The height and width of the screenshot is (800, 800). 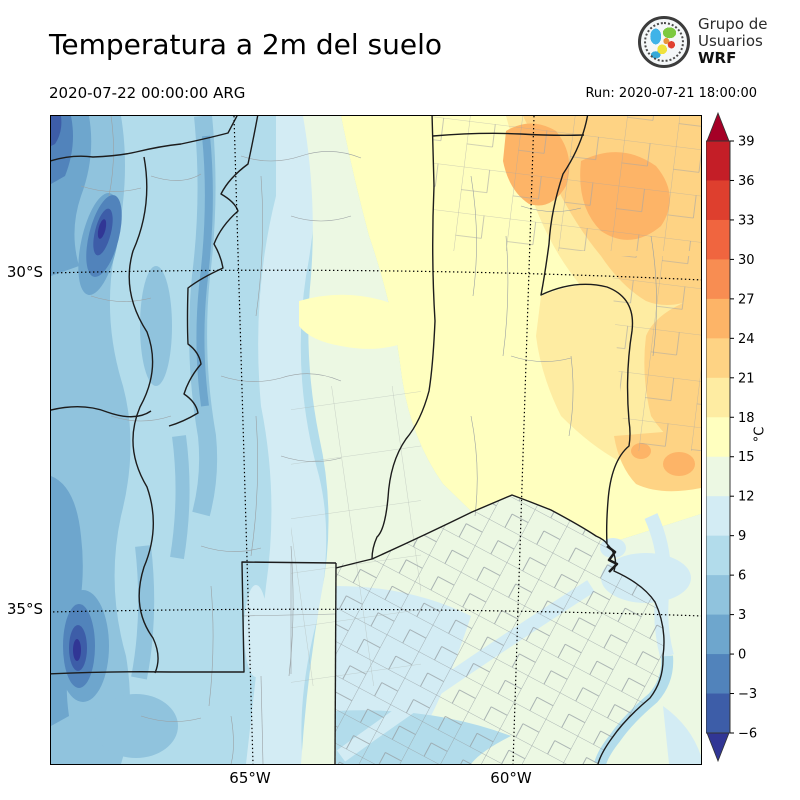 What do you see at coordinates (746, 339) in the screenshot?
I see `colorbar-tick-label: 24` at bounding box center [746, 339].